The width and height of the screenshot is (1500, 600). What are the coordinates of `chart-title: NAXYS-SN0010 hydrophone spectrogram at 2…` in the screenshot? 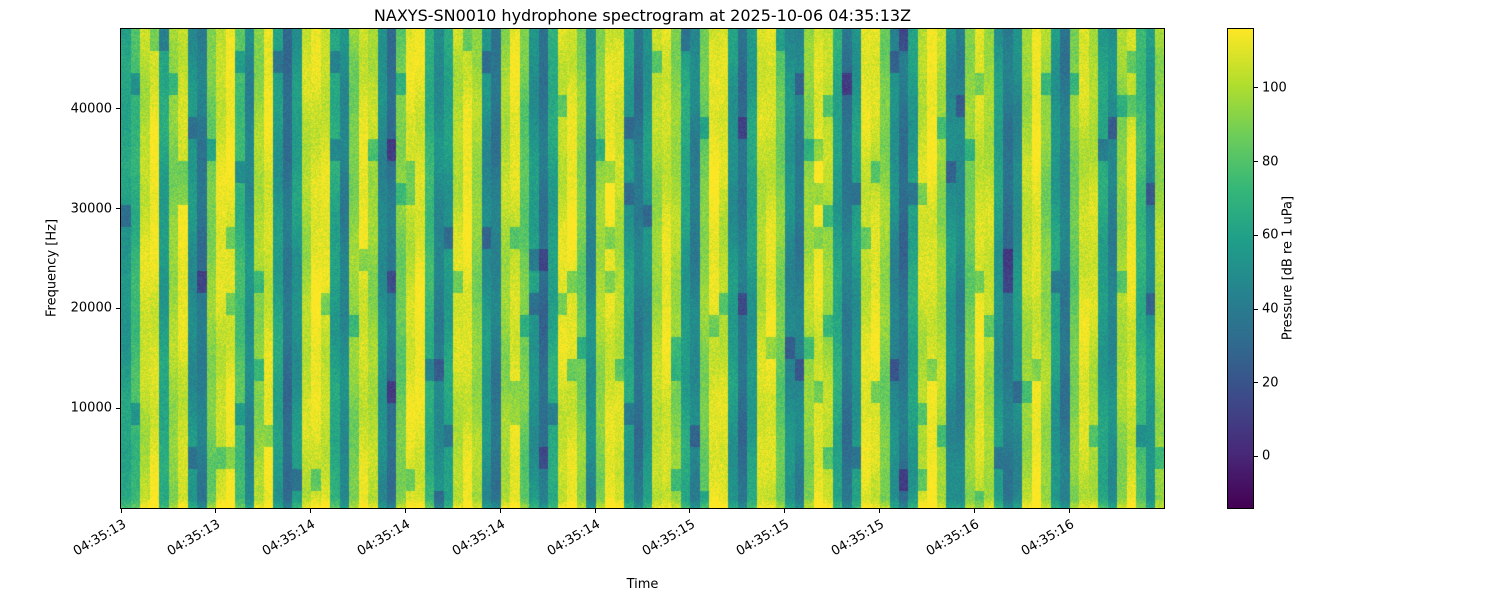 It's located at (642, 15).